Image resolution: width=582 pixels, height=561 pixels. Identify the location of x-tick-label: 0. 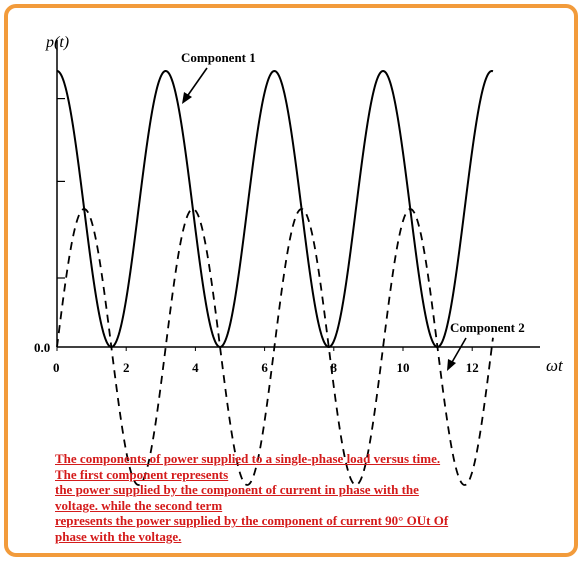
(56, 367).